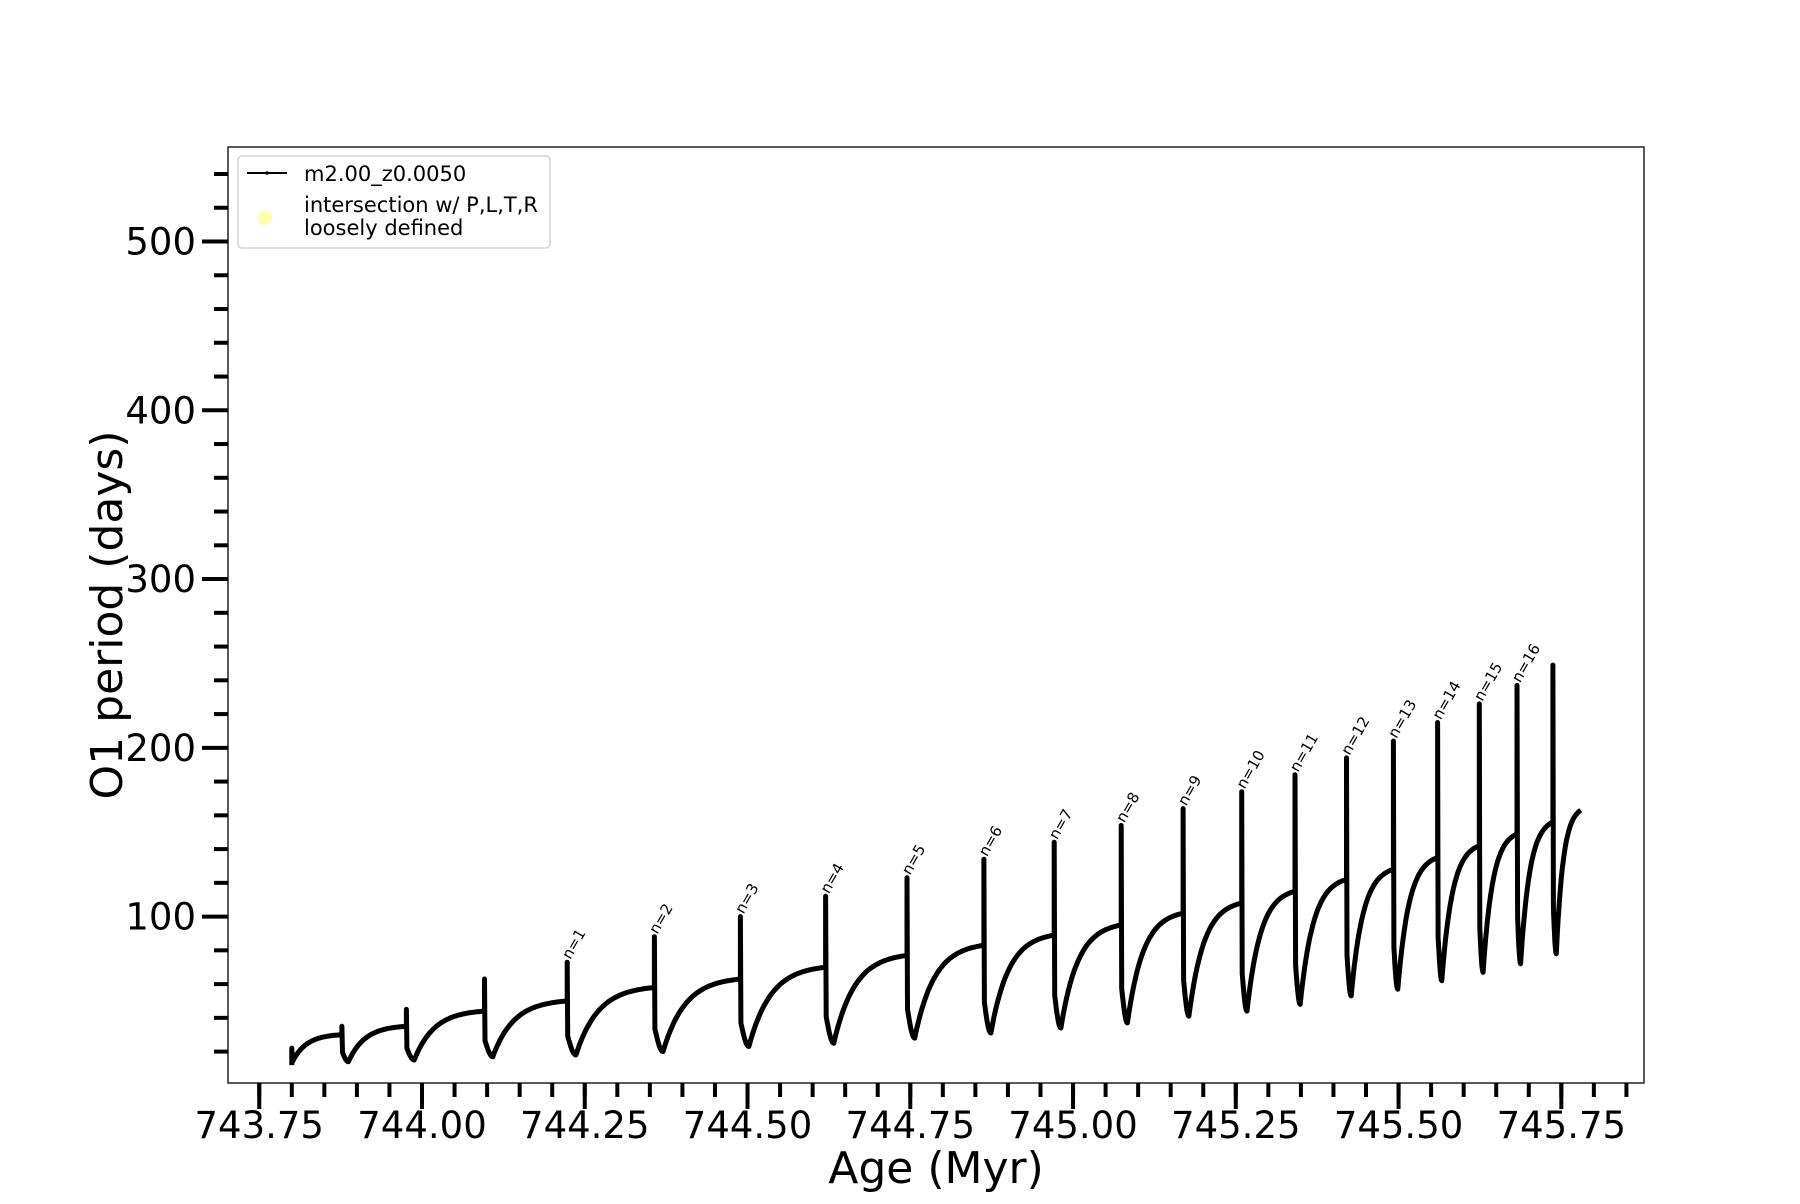 This screenshot has width=1800, height=1204. Describe the element at coordinates (584, 1125) in the screenshot. I see `x-tick-label: 744.25` at that location.